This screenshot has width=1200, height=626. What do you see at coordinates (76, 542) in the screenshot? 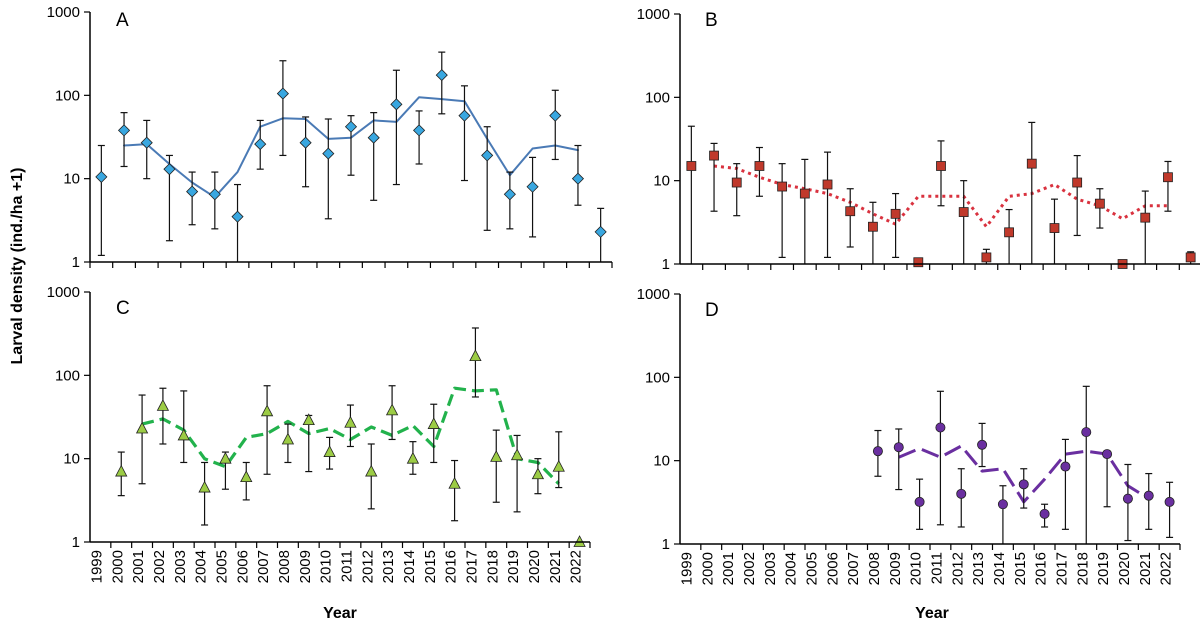
I see `panel-c-y-tick-label: 1` at bounding box center [76, 542].